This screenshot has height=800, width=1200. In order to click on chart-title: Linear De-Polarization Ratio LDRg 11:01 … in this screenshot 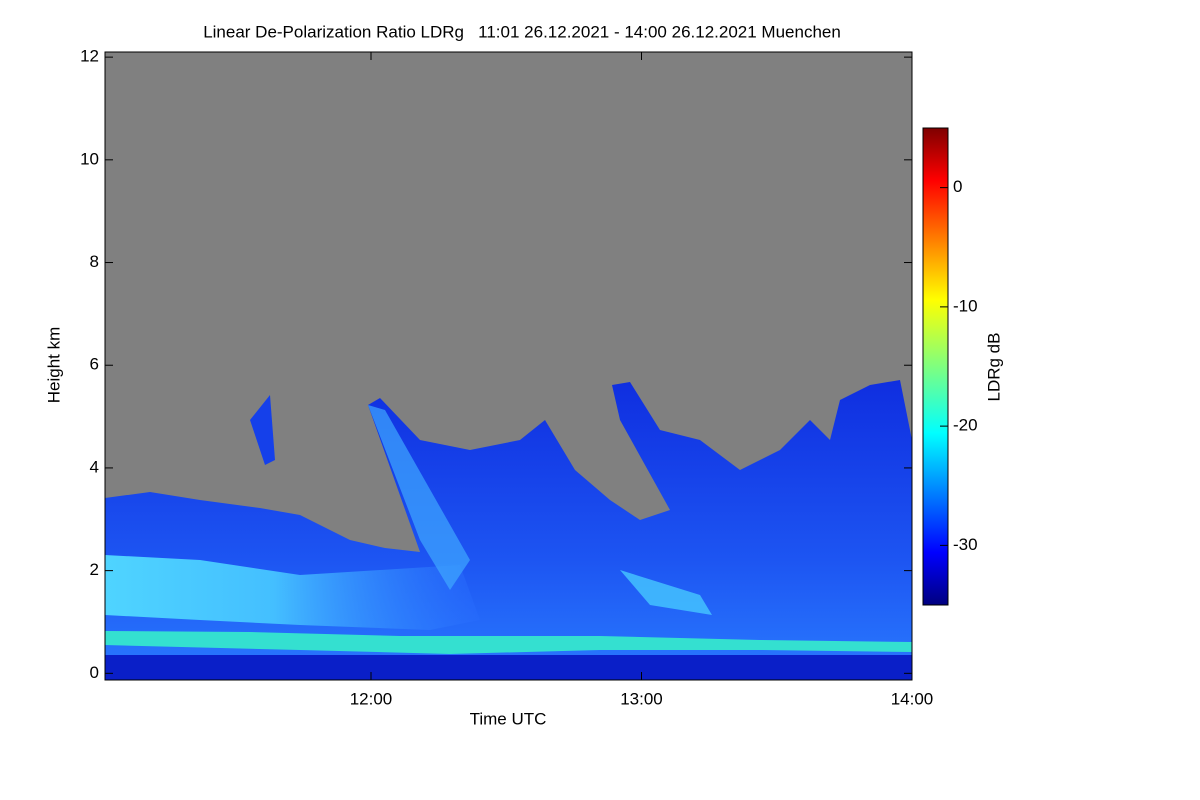, I will do `click(522, 31)`.